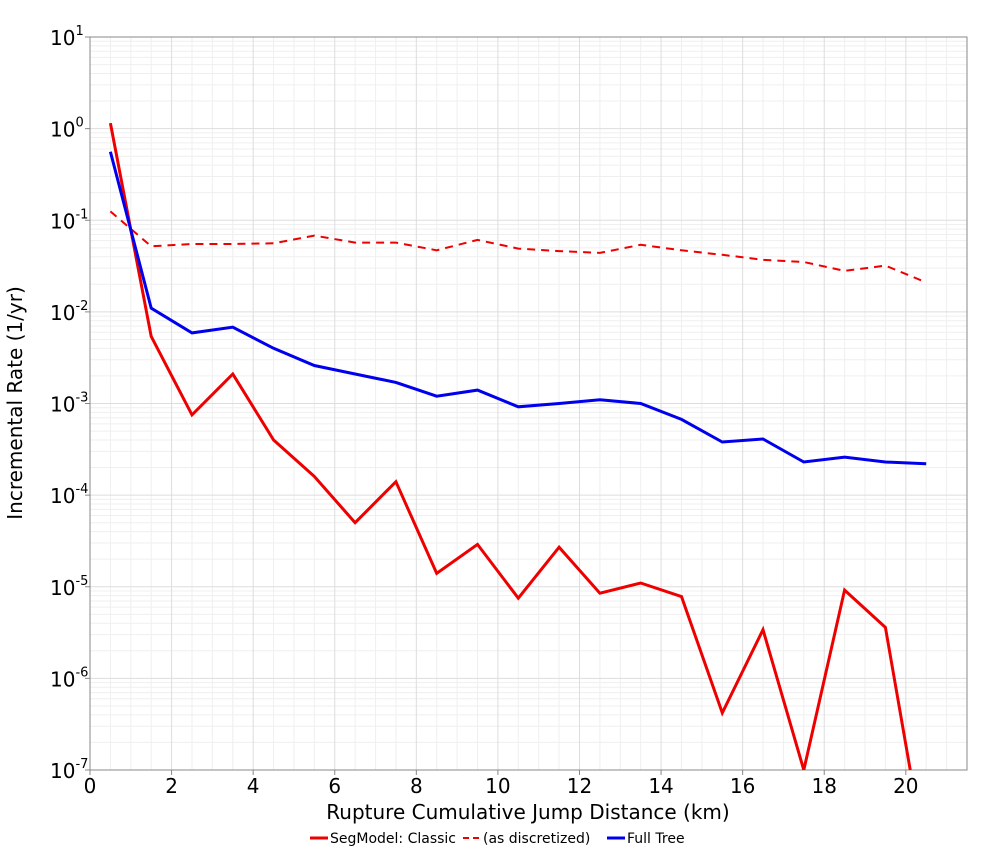 This screenshot has width=1000, height=850. What do you see at coordinates (905, 786) in the screenshot?
I see `x-tick-label: 20` at bounding box center [905, 786].